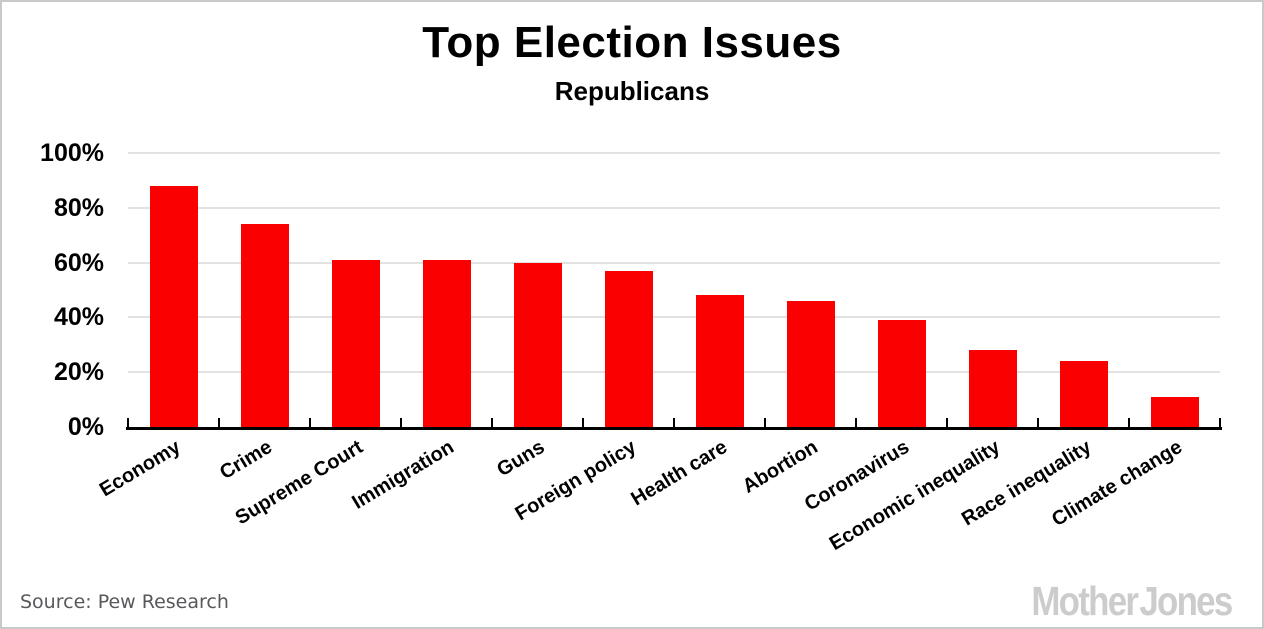  Describe the element at coordinates (1083, 394) in the screenshot. I see `bar-race-inequality` at that location.